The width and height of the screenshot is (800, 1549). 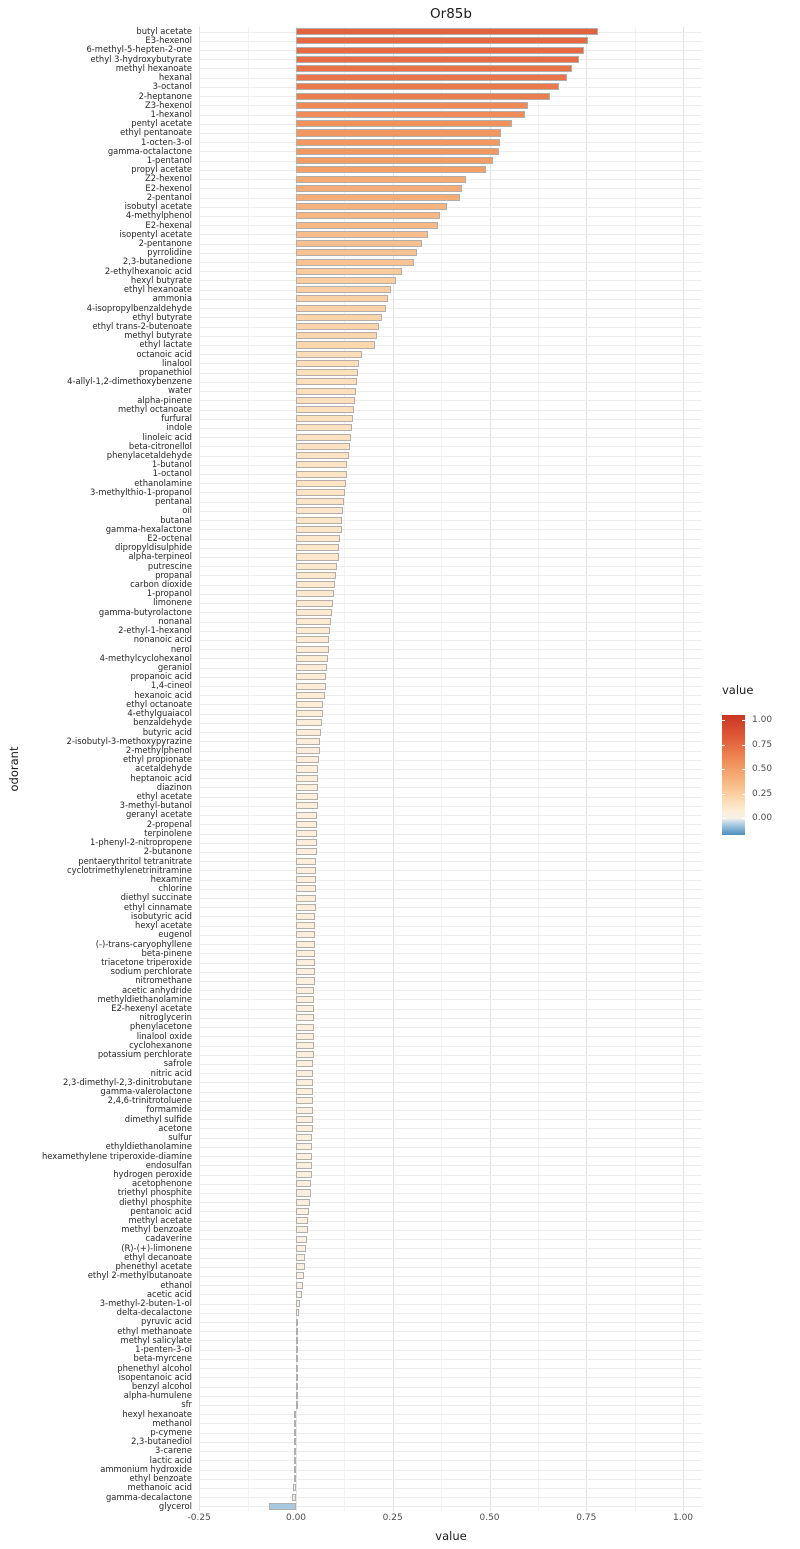 I want to click on legend-tick-label: 0.50, so click(x=762, y=769).